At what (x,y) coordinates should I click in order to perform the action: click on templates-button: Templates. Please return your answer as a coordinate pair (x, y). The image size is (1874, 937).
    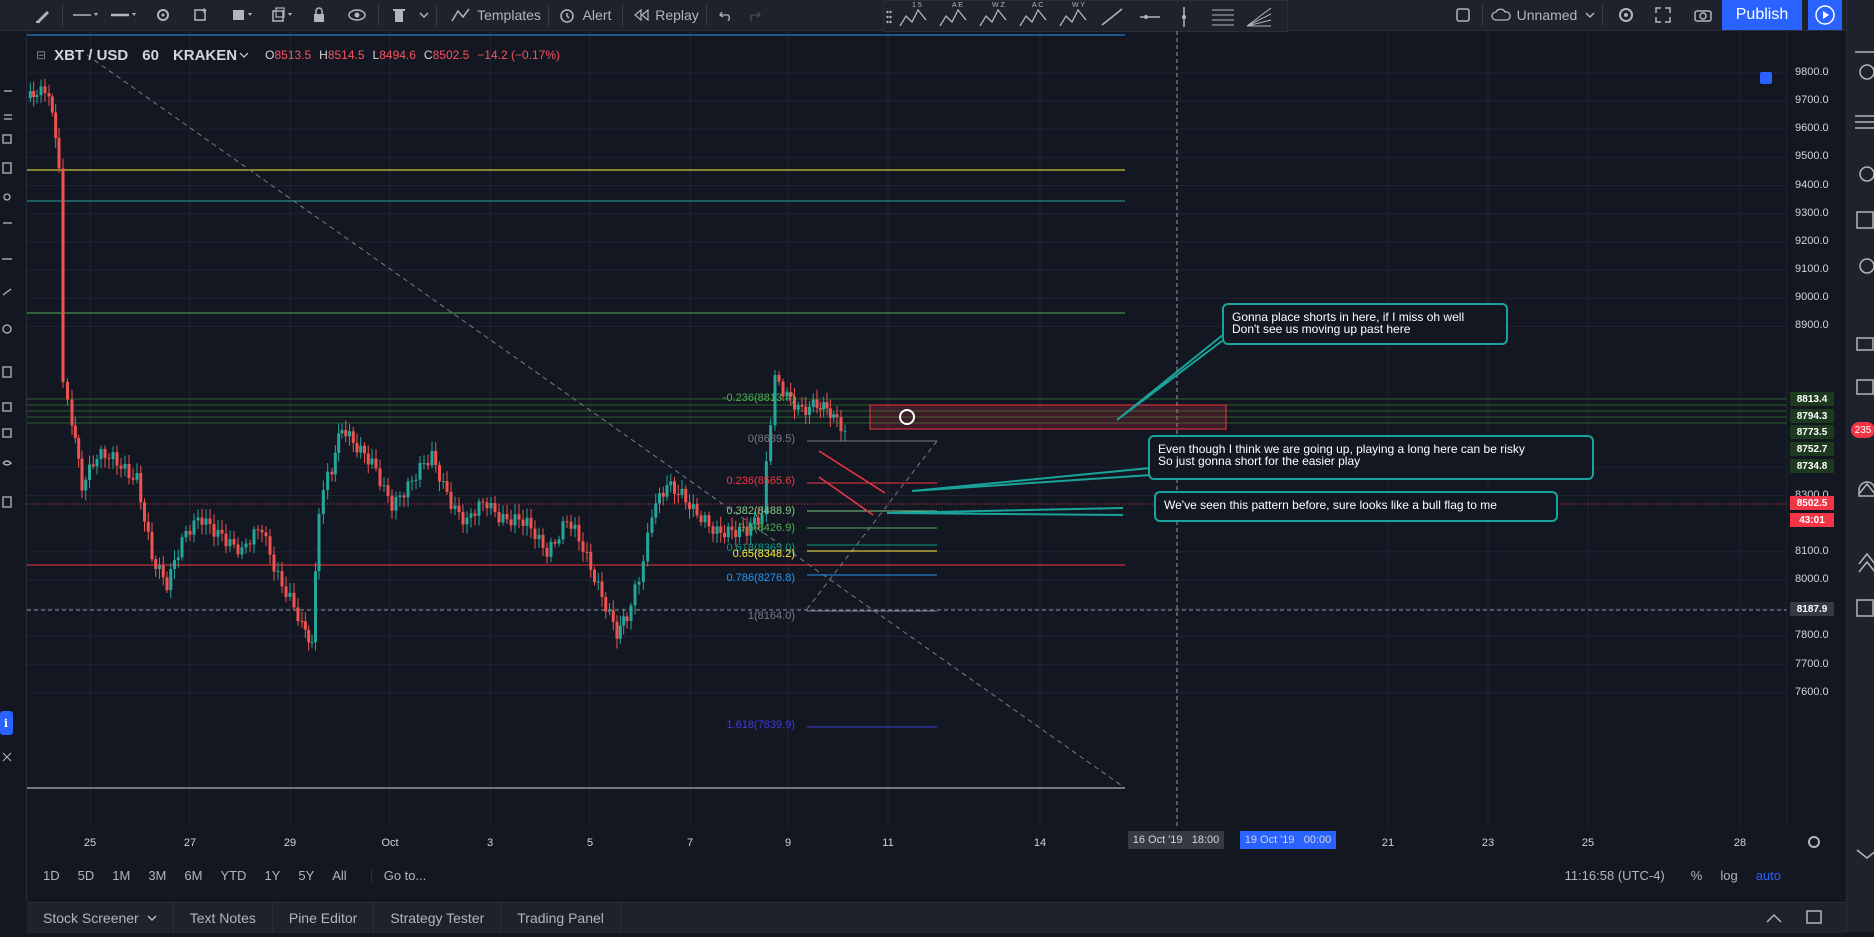
    Looking at the image, I should click on (496, 15).